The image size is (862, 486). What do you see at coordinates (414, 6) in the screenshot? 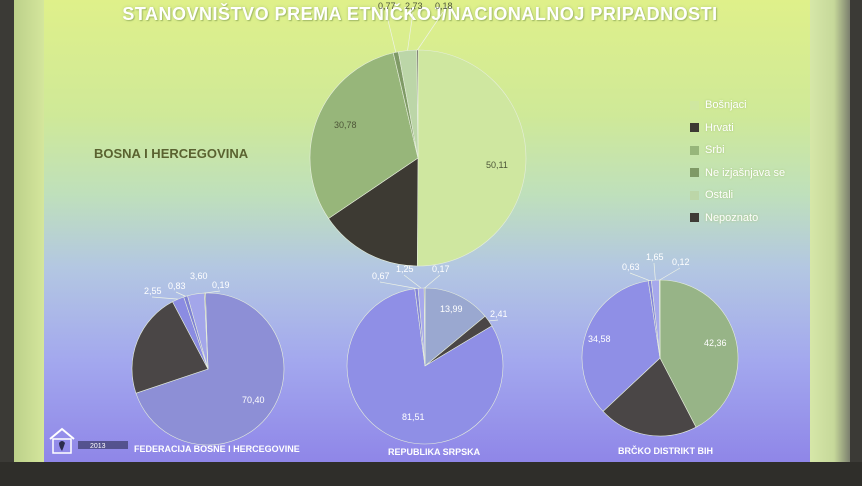
I see `data-label: 2,73` at bounding box center [414, 6].